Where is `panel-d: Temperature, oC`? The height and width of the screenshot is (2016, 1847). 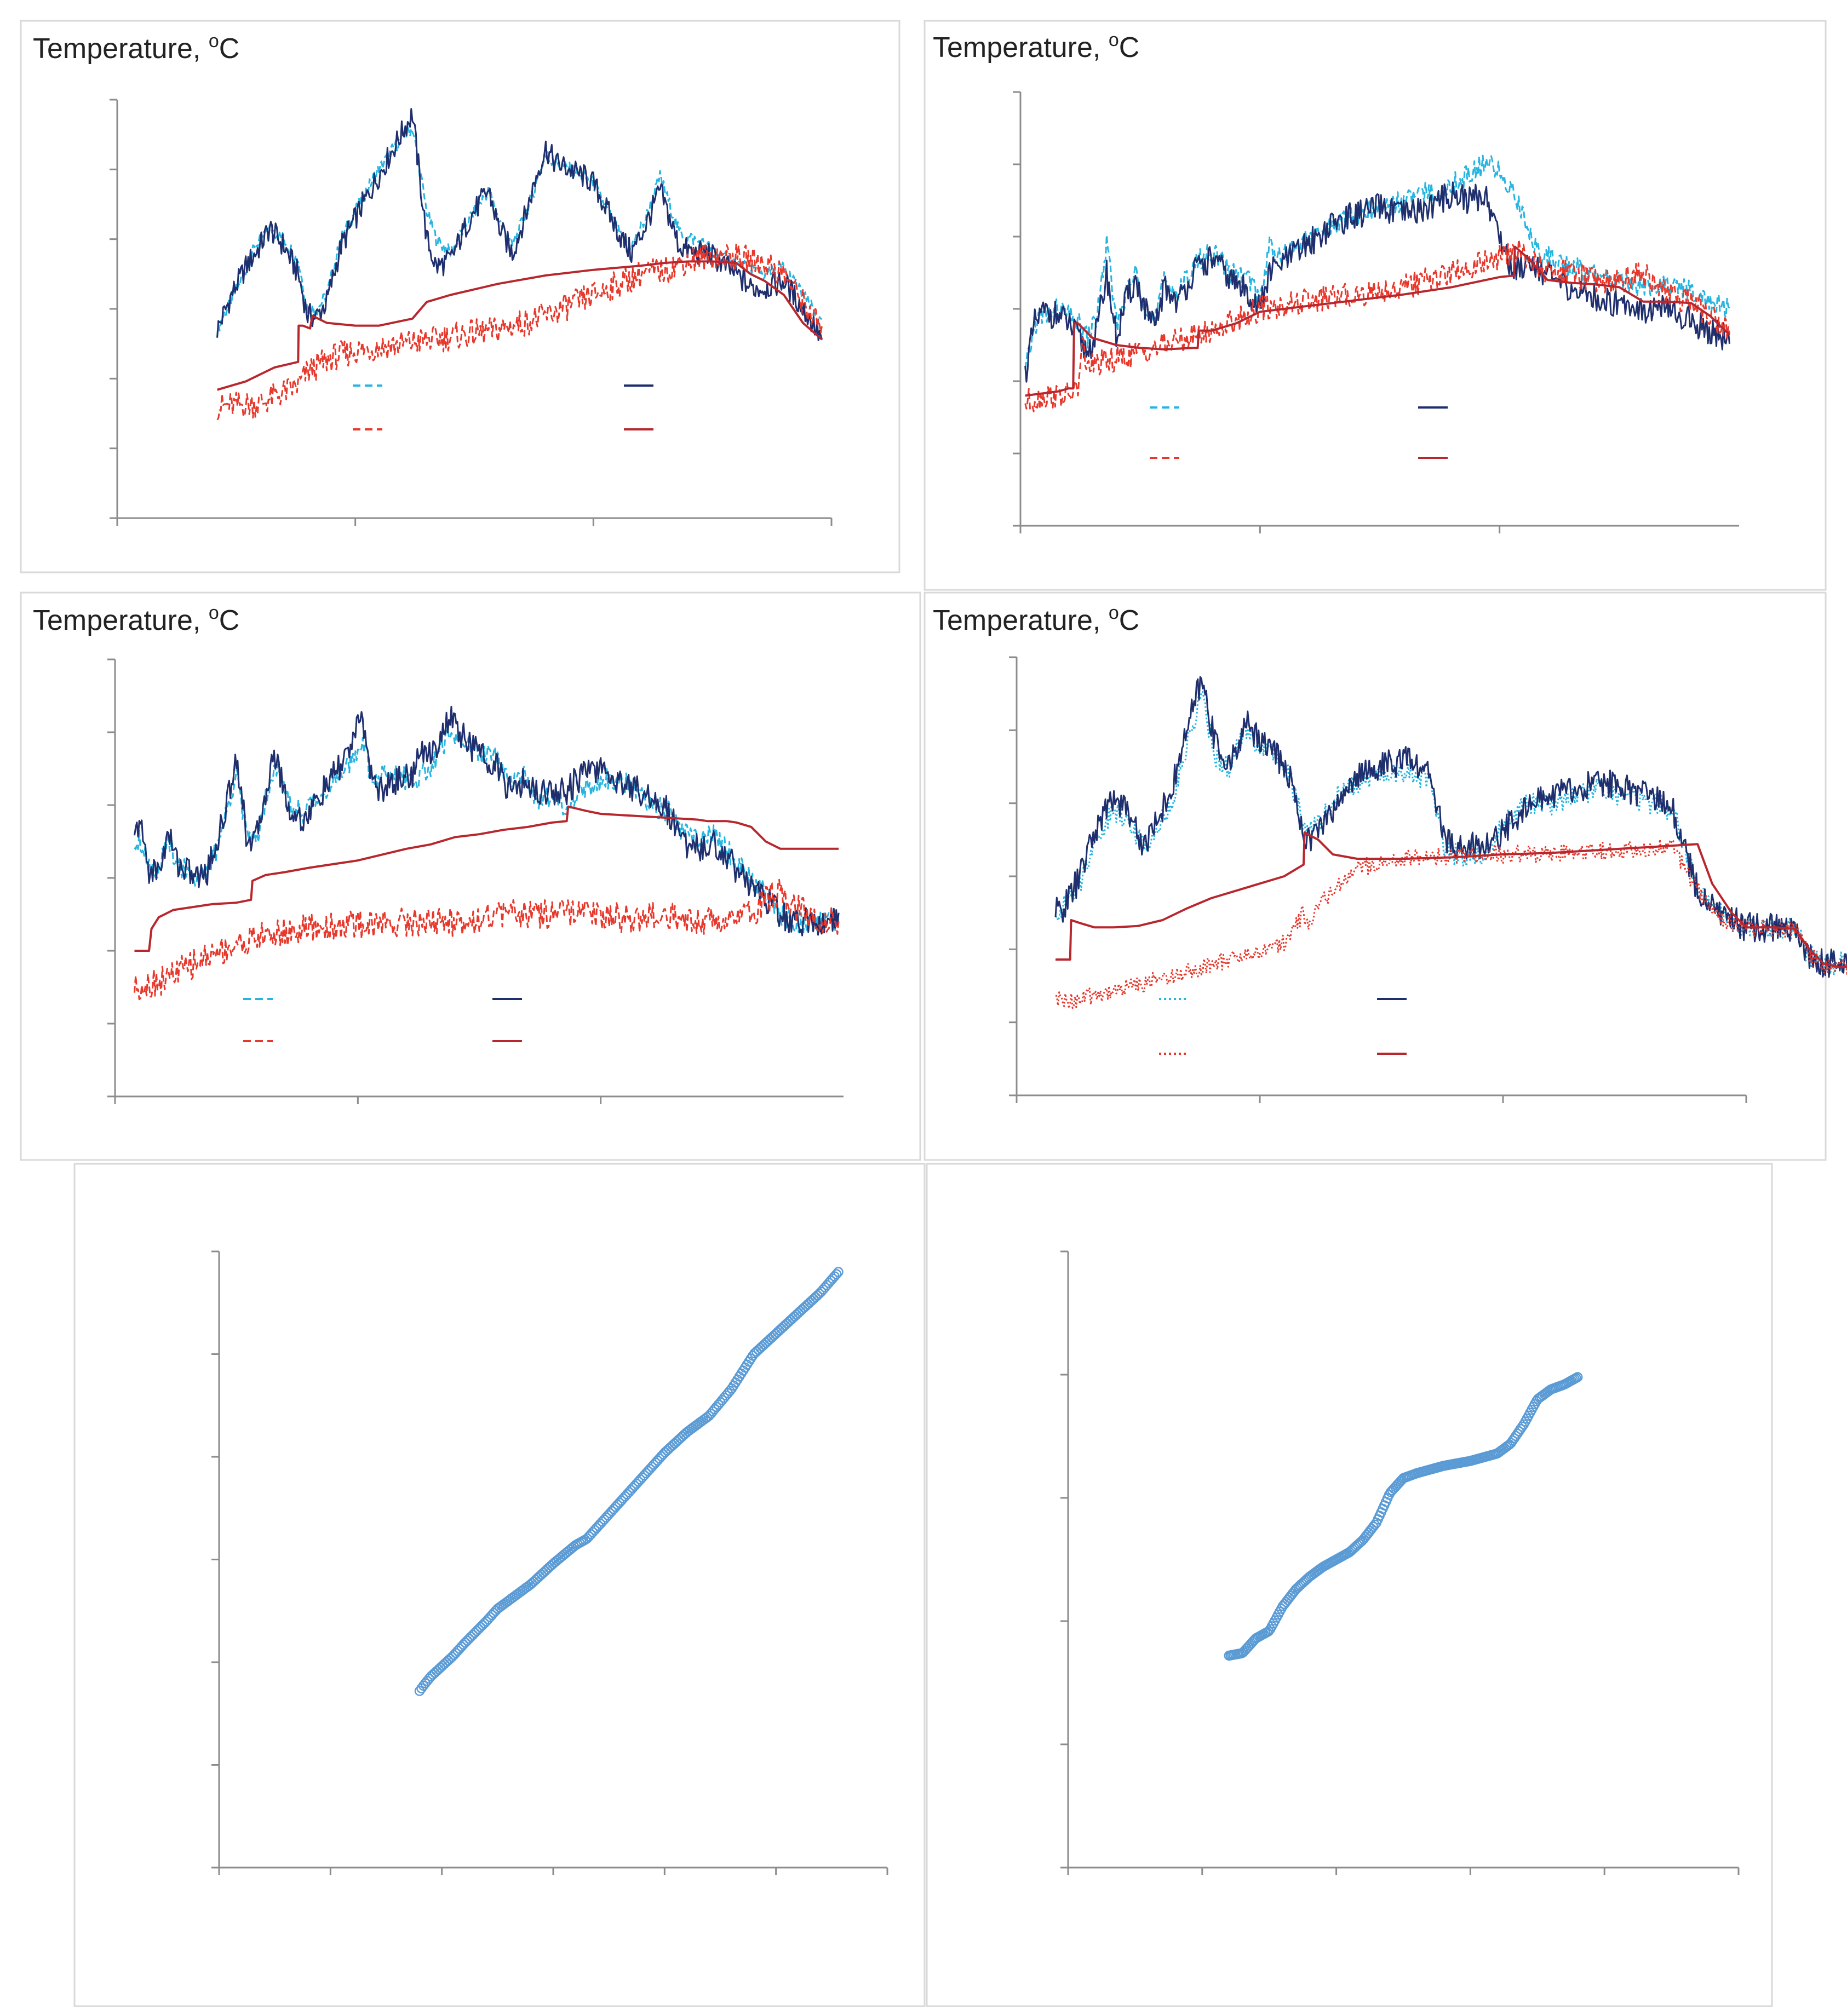
panel-d: Temperature, oC is located at coordinates (1385, 876).